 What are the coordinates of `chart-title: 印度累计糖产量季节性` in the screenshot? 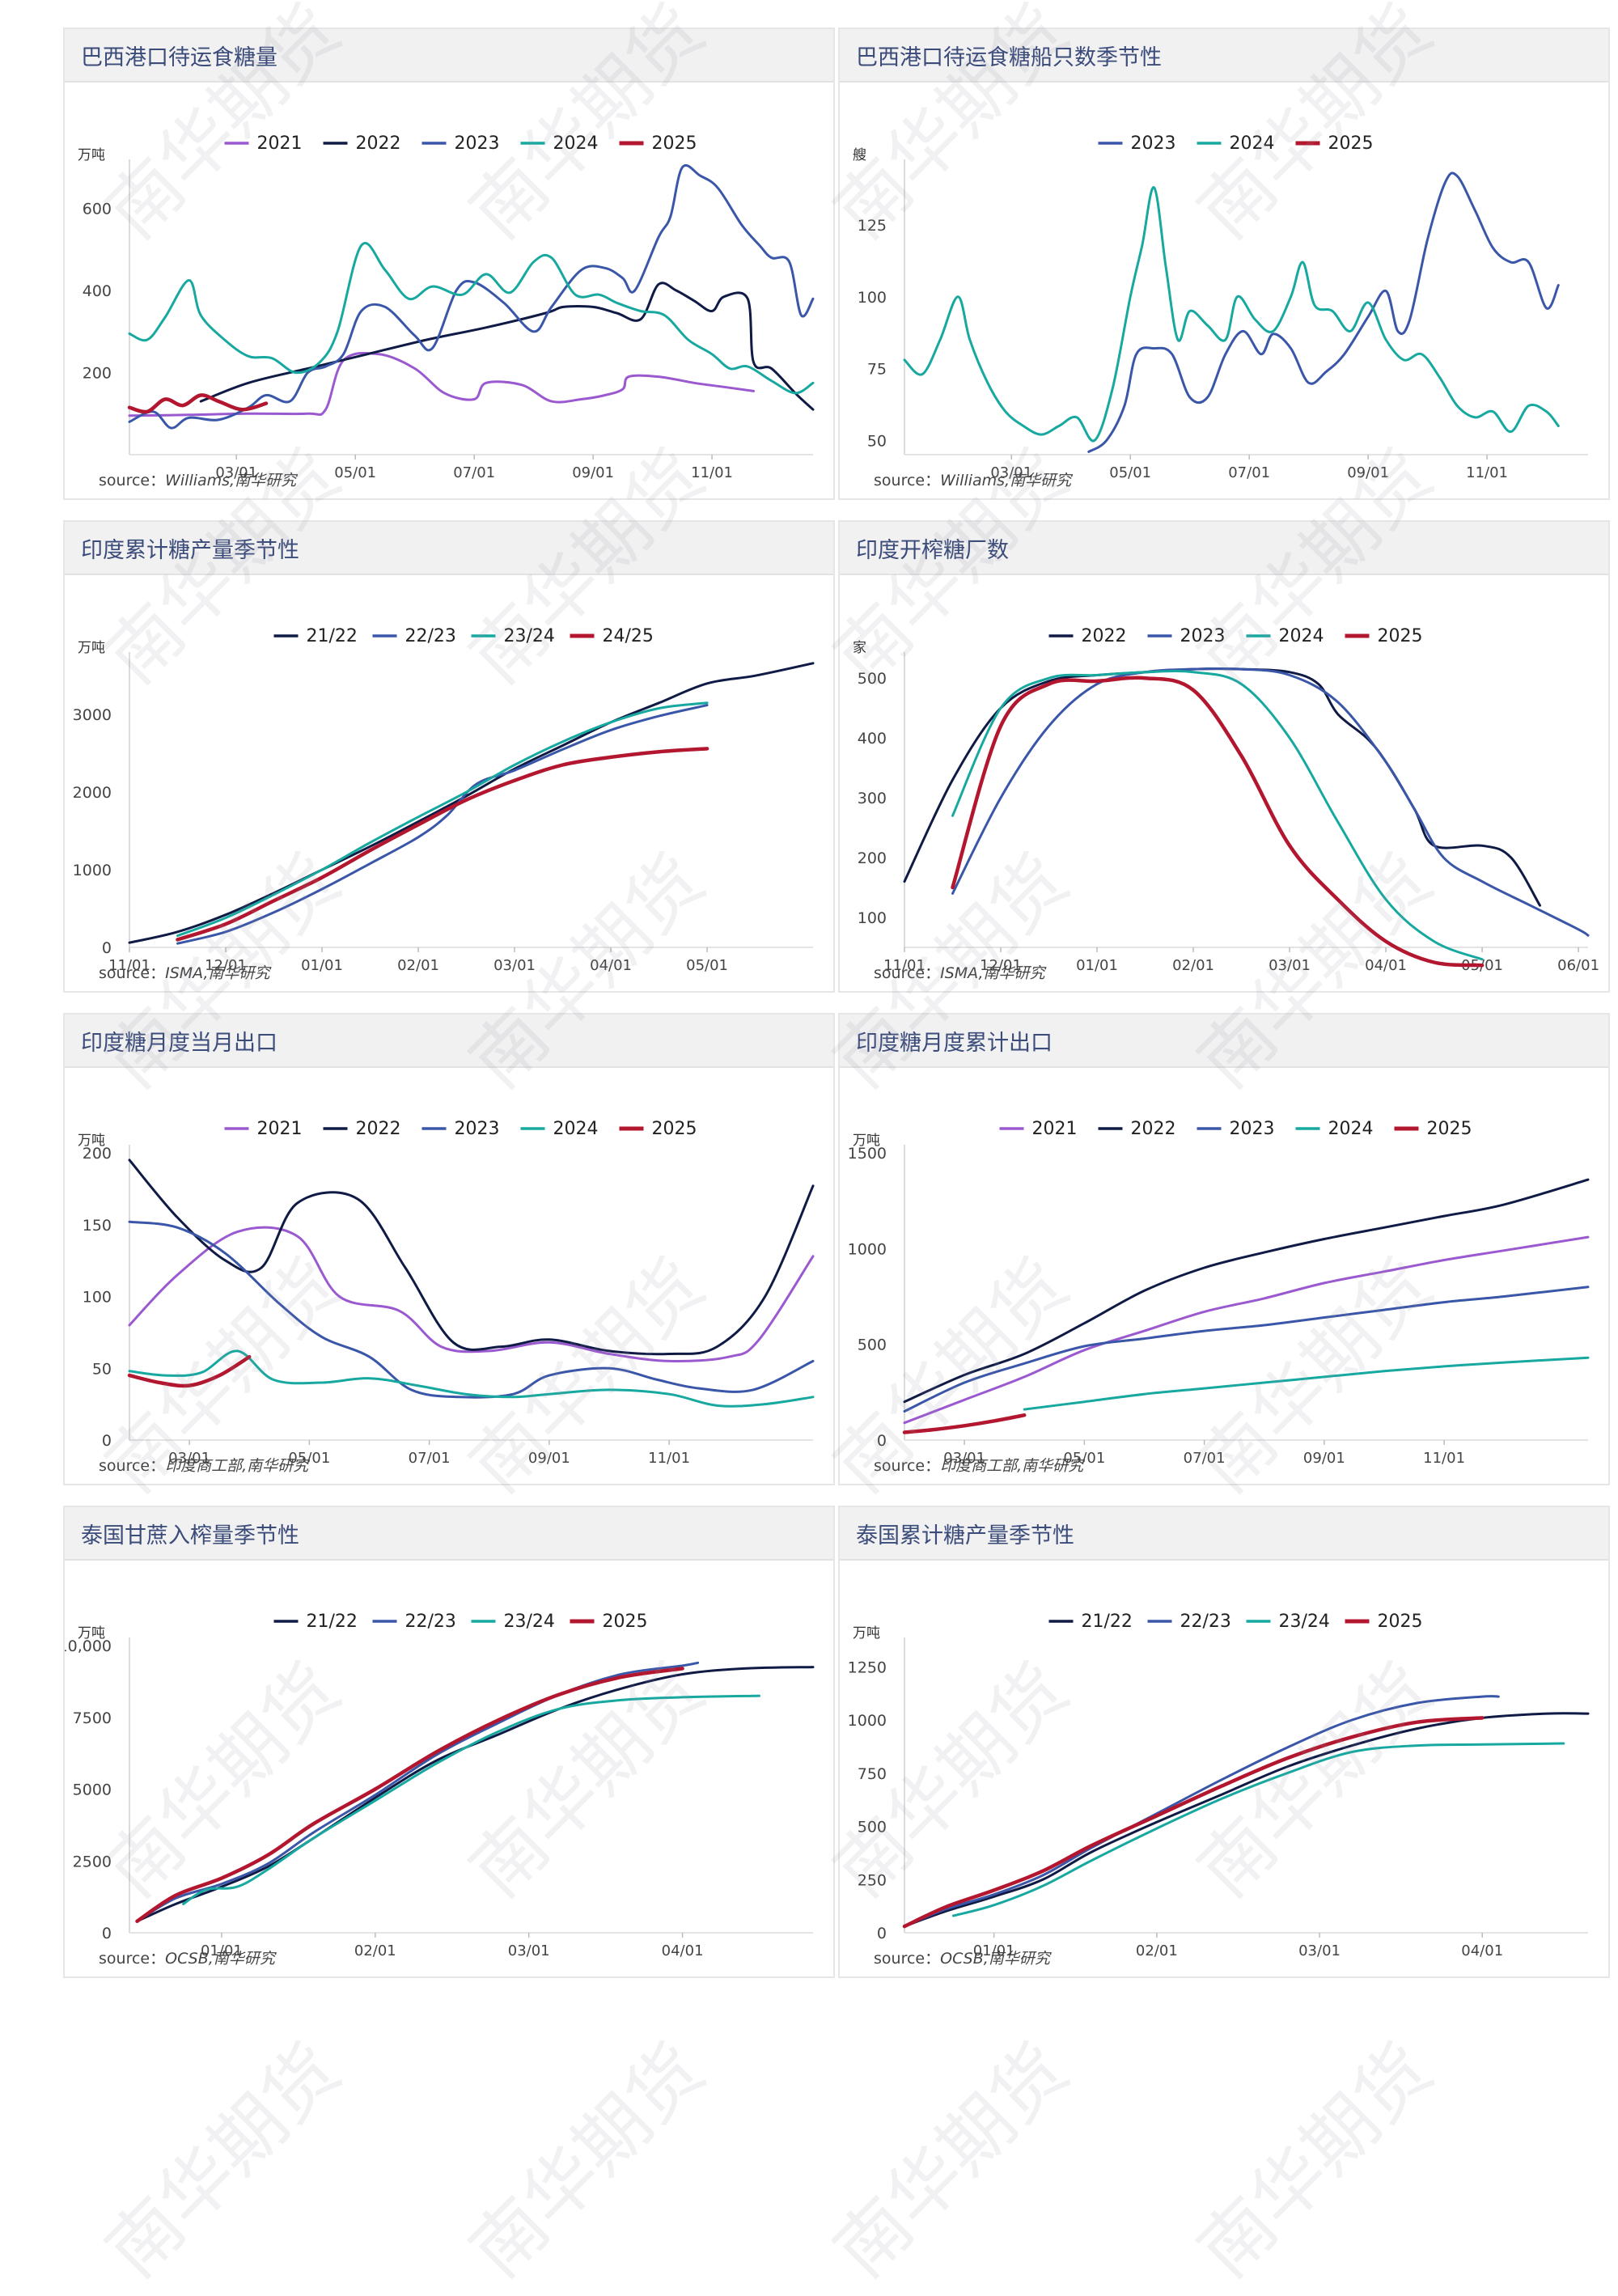 It's located at (190, 550).